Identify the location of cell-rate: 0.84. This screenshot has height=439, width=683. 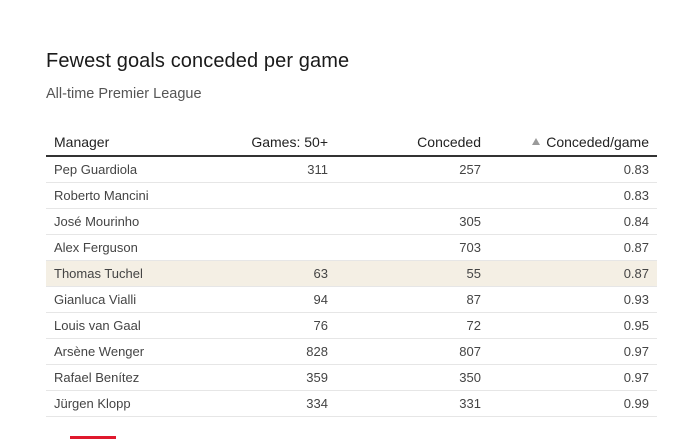
(573, 221).